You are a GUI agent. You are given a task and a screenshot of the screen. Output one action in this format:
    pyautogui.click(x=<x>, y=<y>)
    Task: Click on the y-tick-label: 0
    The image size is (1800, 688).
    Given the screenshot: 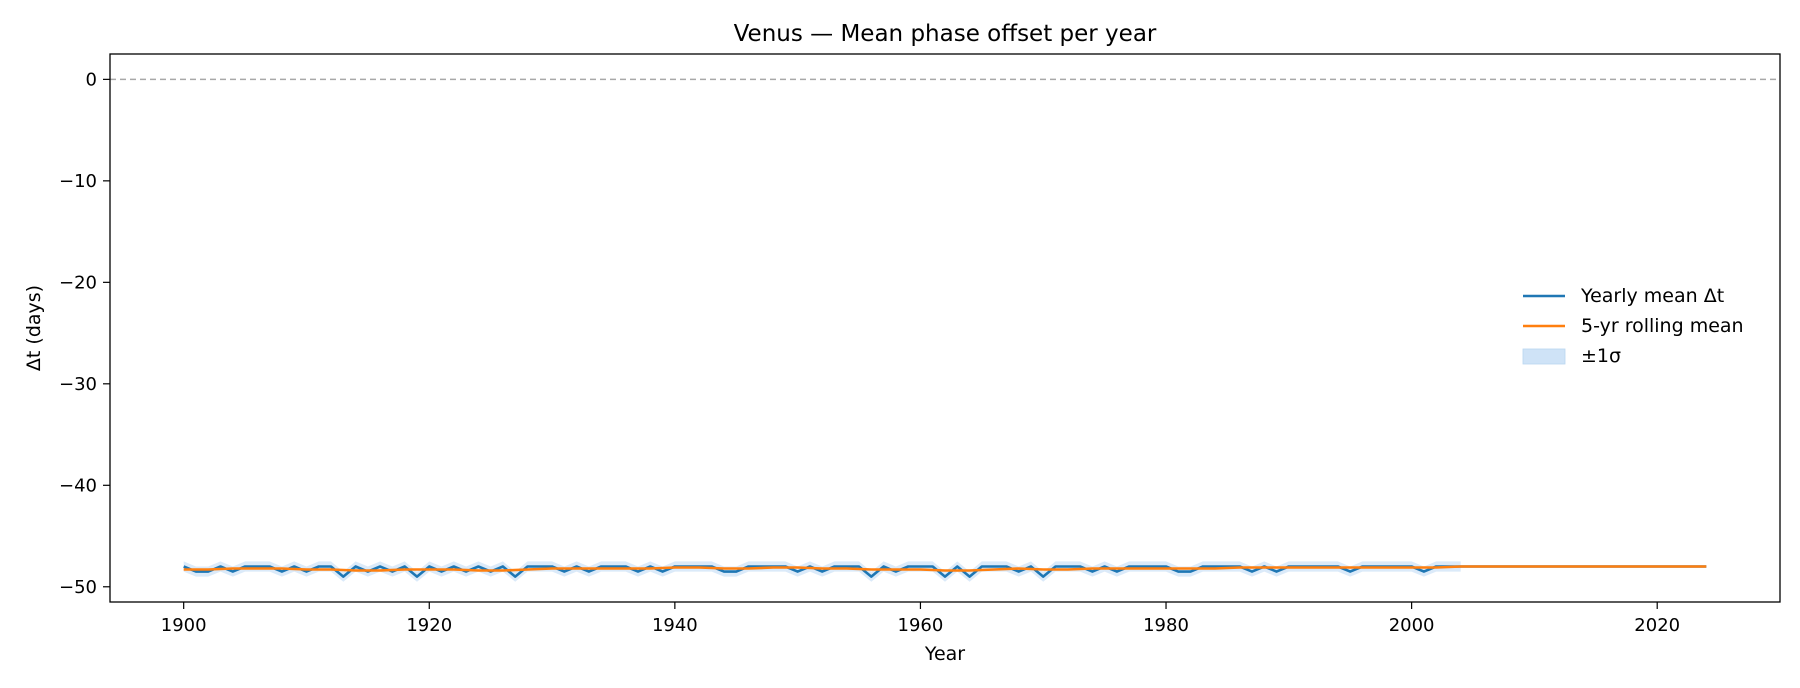 What is the action you would take?
    pyautogui.click(x=91, y=79)
    